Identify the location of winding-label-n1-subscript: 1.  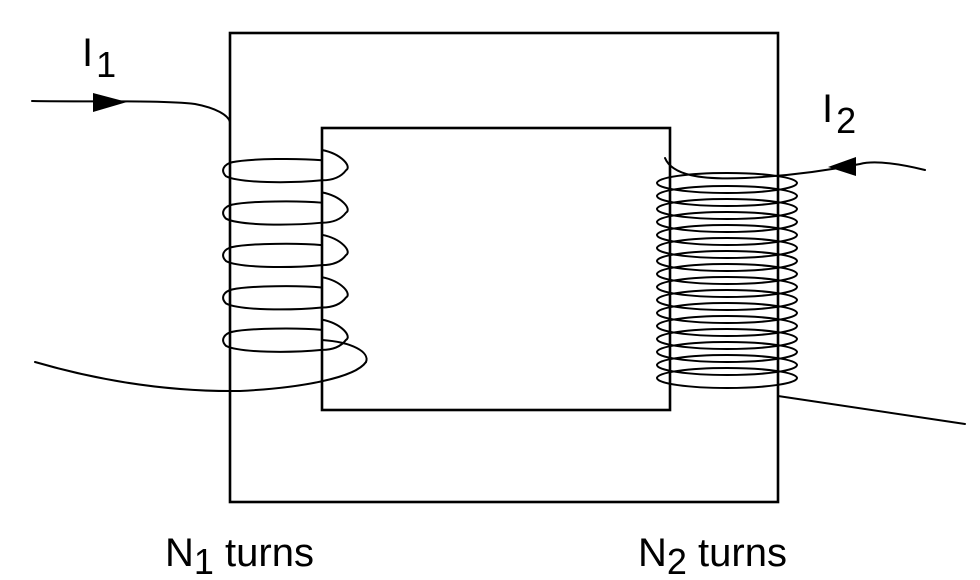
(204, 560).